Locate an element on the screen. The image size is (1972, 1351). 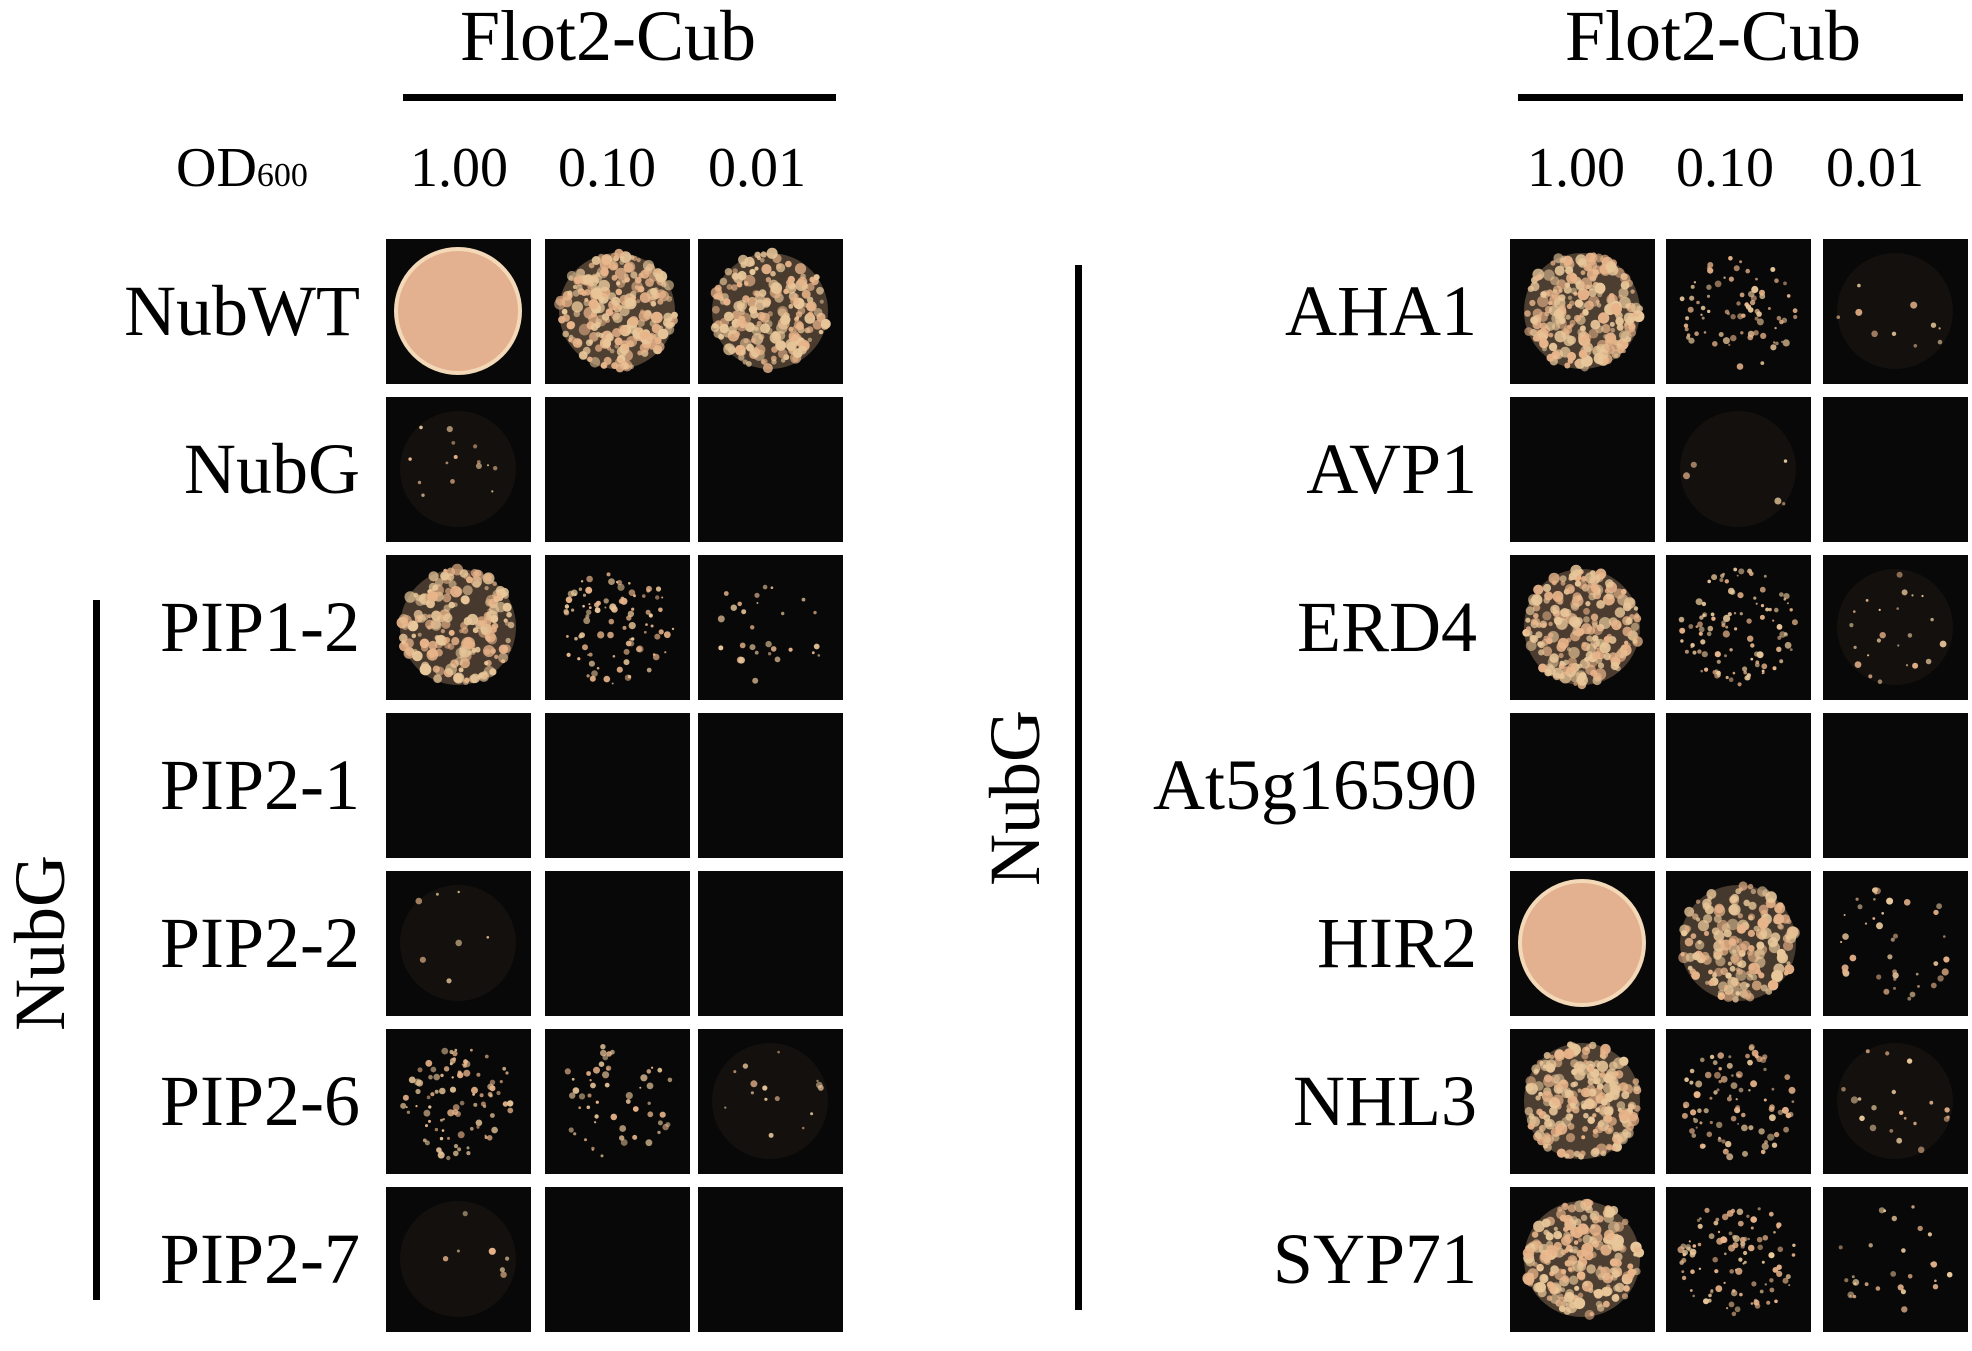
od-label-subscript: 600 is located at coordinates (282, 175).